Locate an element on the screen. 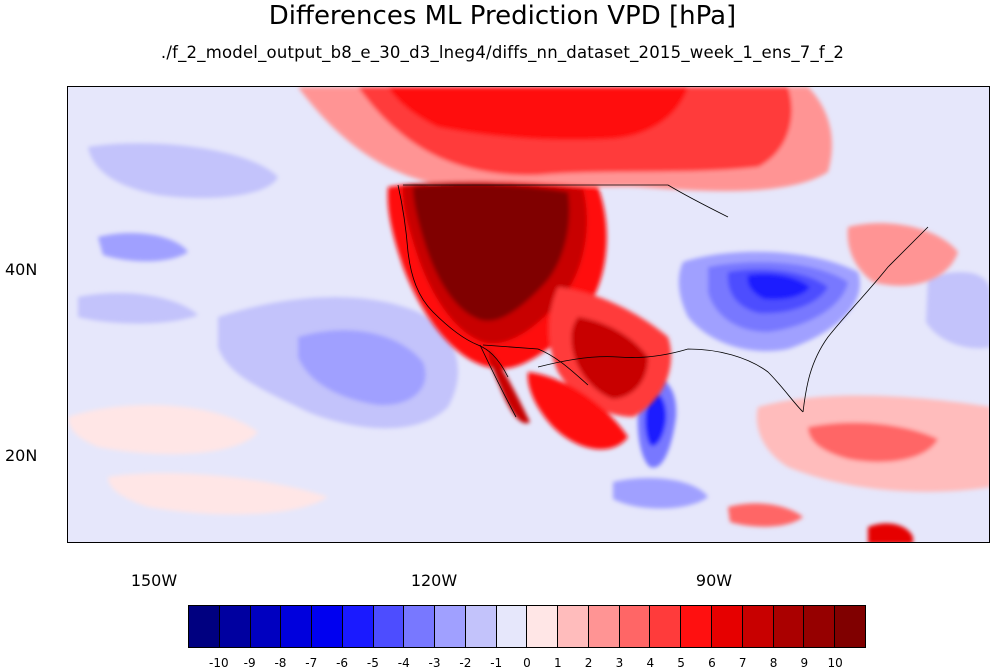 This screenshot has width=1005, height=672. south-blue is located at coordinates (660, 493).